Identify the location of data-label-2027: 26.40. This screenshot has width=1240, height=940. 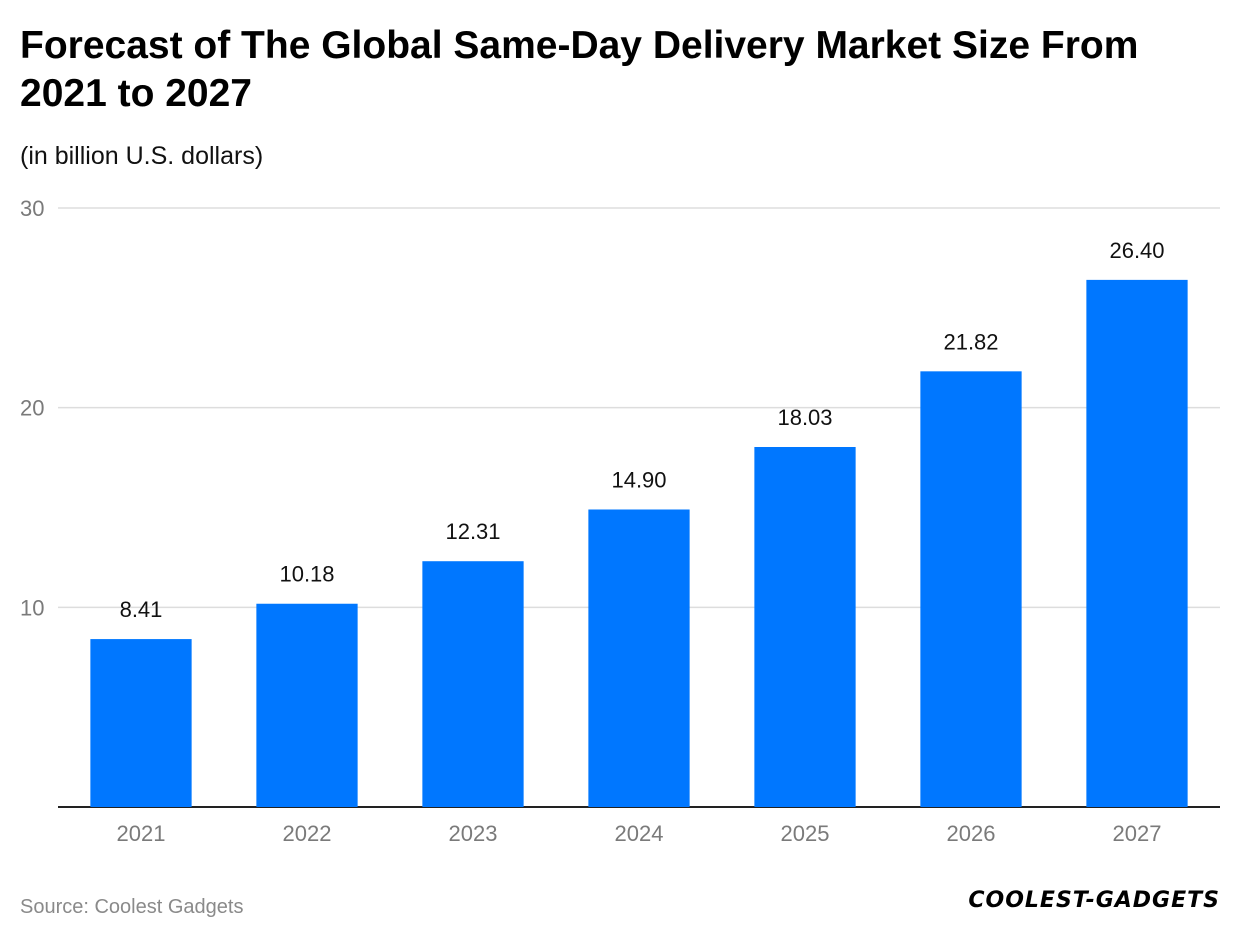
(1136, 250).